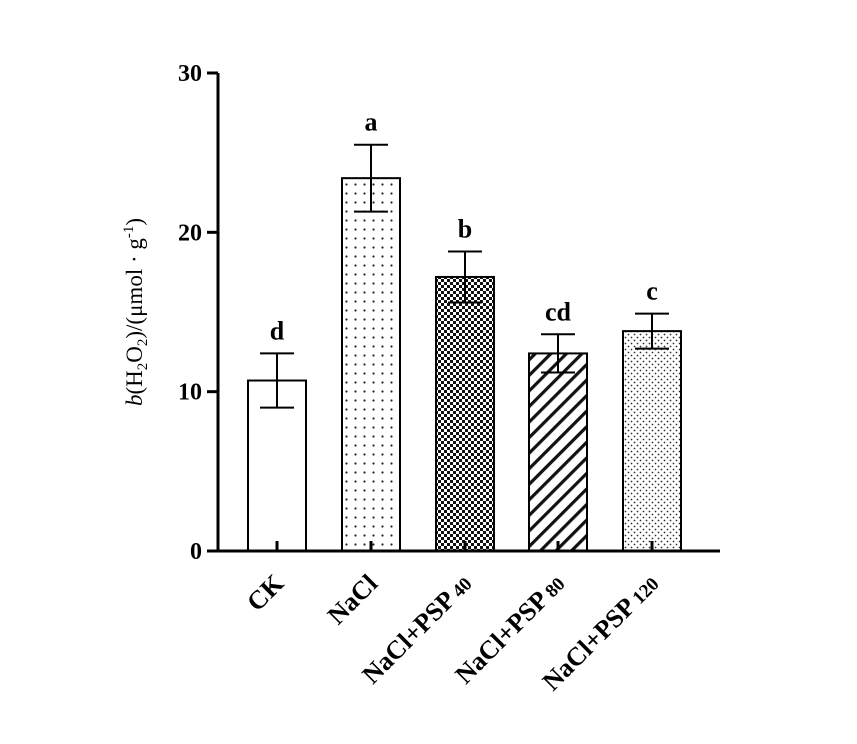  I want to click on x-tick-label-0: CK, so click(265, 592).